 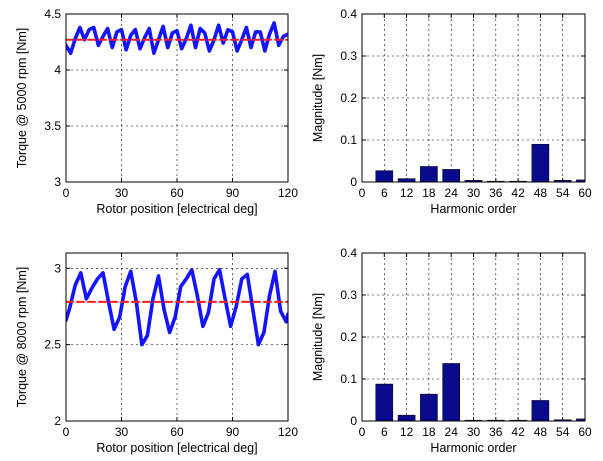 I want to click on y-tick-label: 4.5, so click(x=52, y=14).